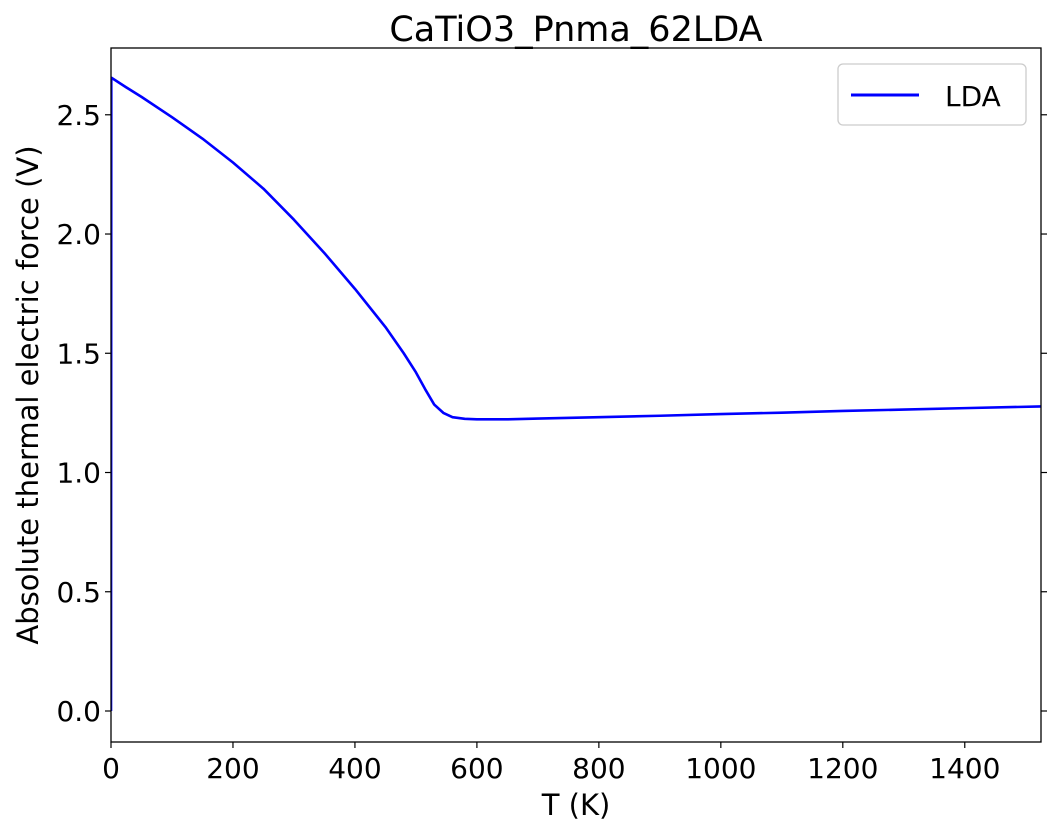  I want to click on y-tick-label: 1.5, so click(78, 353).